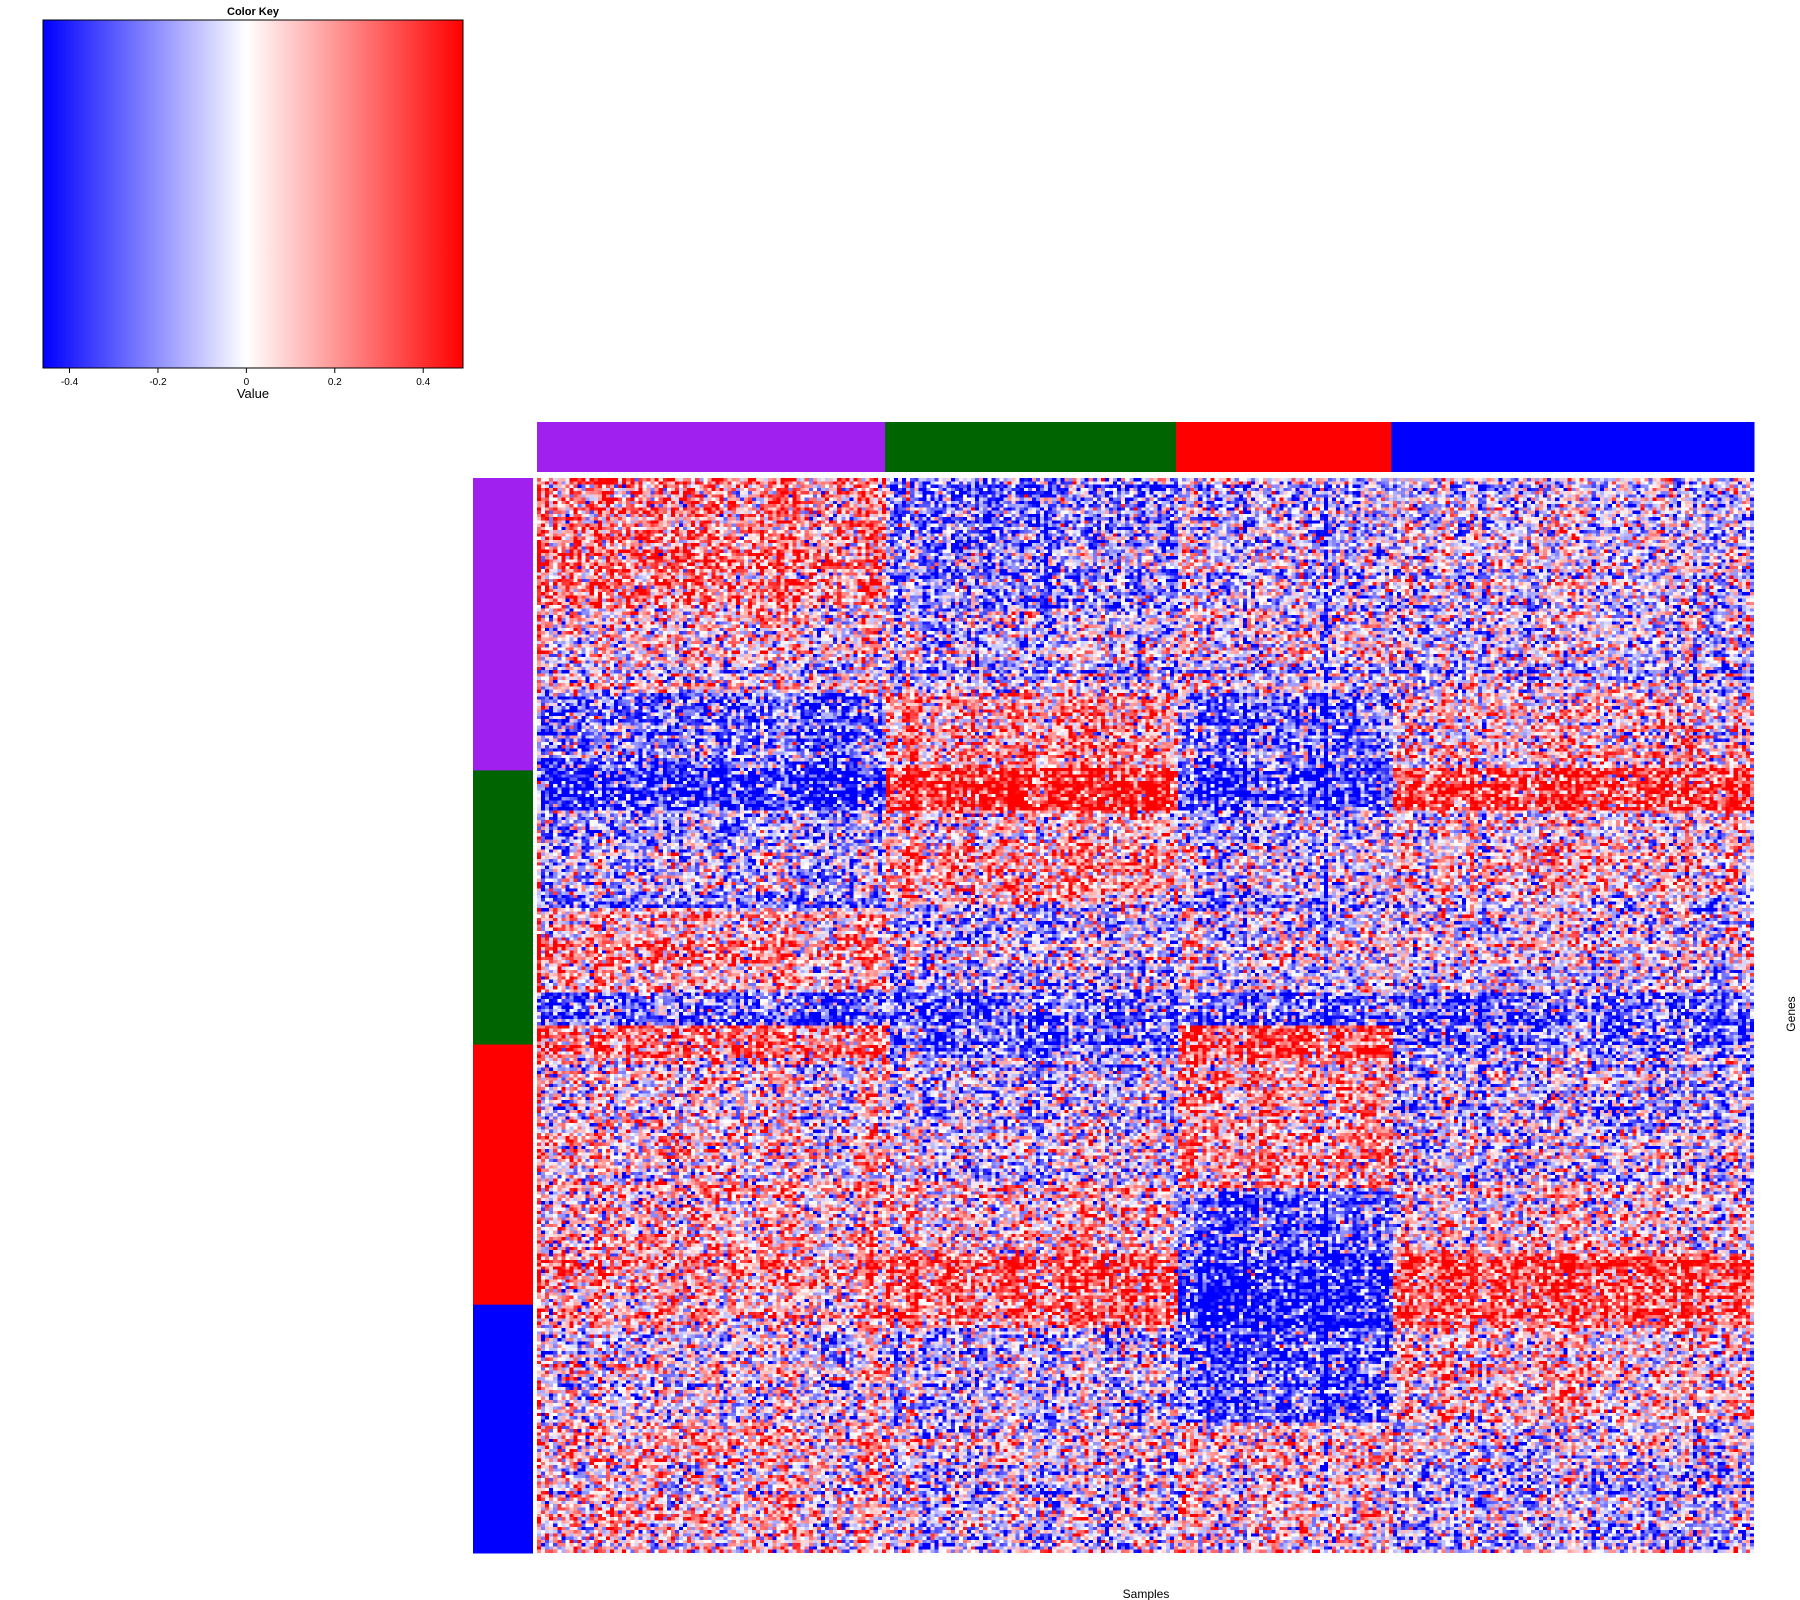  Describe the element at coordinates (423, 382) in the screenshot. I see `color-key-tick-label: 0.4` at that location.